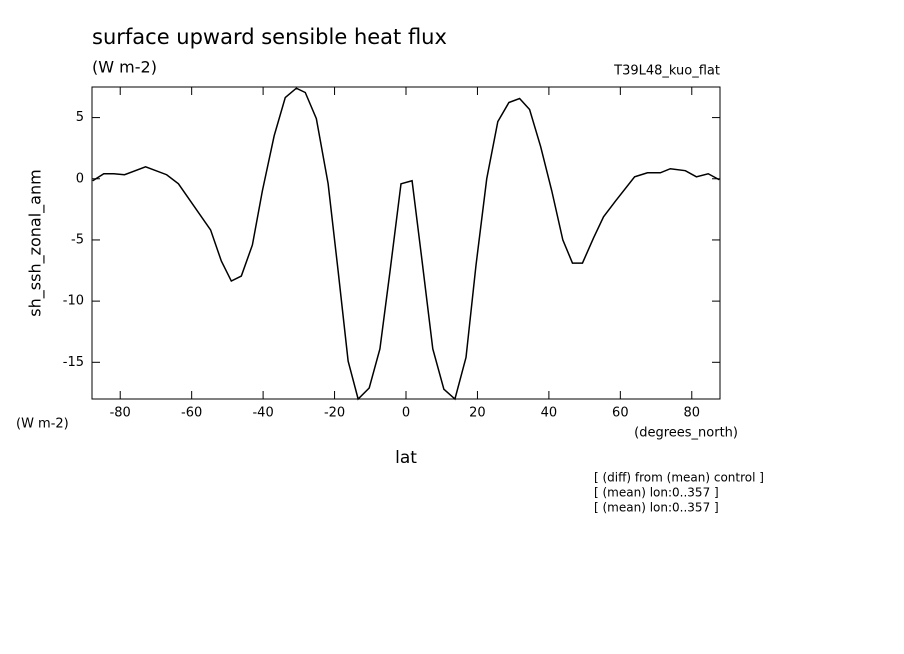 The image size is (904, 654). Describe the element at coordinates (692, 413) in the screenshot. I see `x-tick-label: 80` at that location.